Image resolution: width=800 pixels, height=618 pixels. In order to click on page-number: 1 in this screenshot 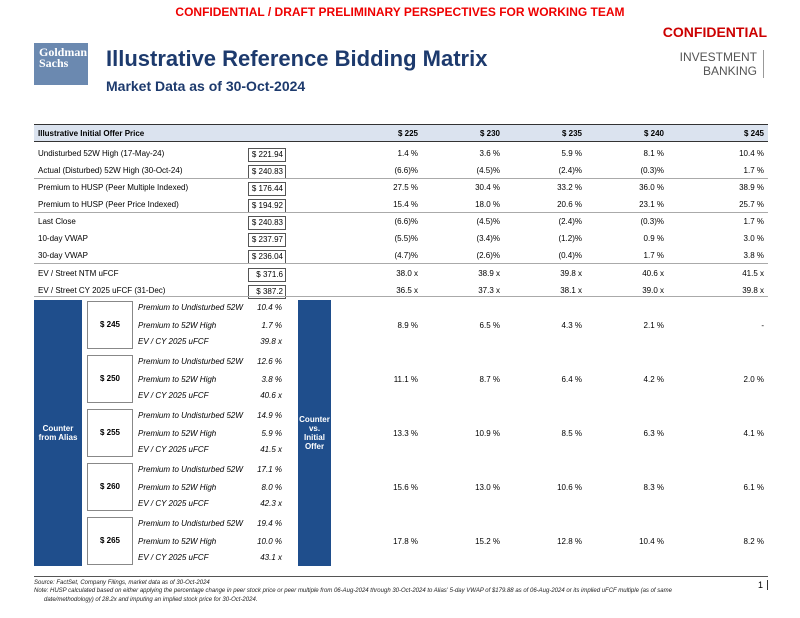, I will do `click(763, 585)`.